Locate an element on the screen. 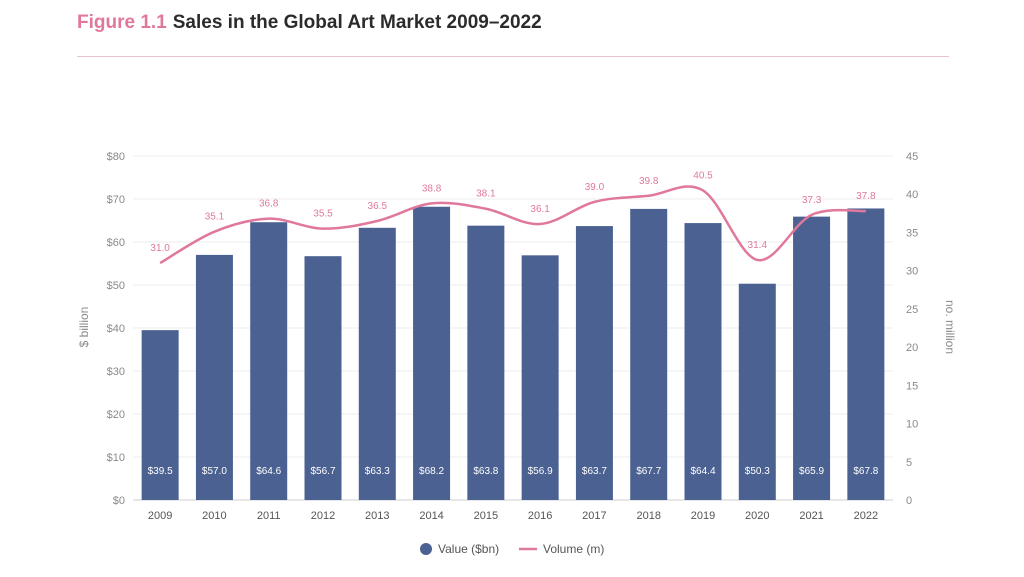 The image size is (1024, 577). y-left-tick-label: $70 is located at coordinates (116, 200).